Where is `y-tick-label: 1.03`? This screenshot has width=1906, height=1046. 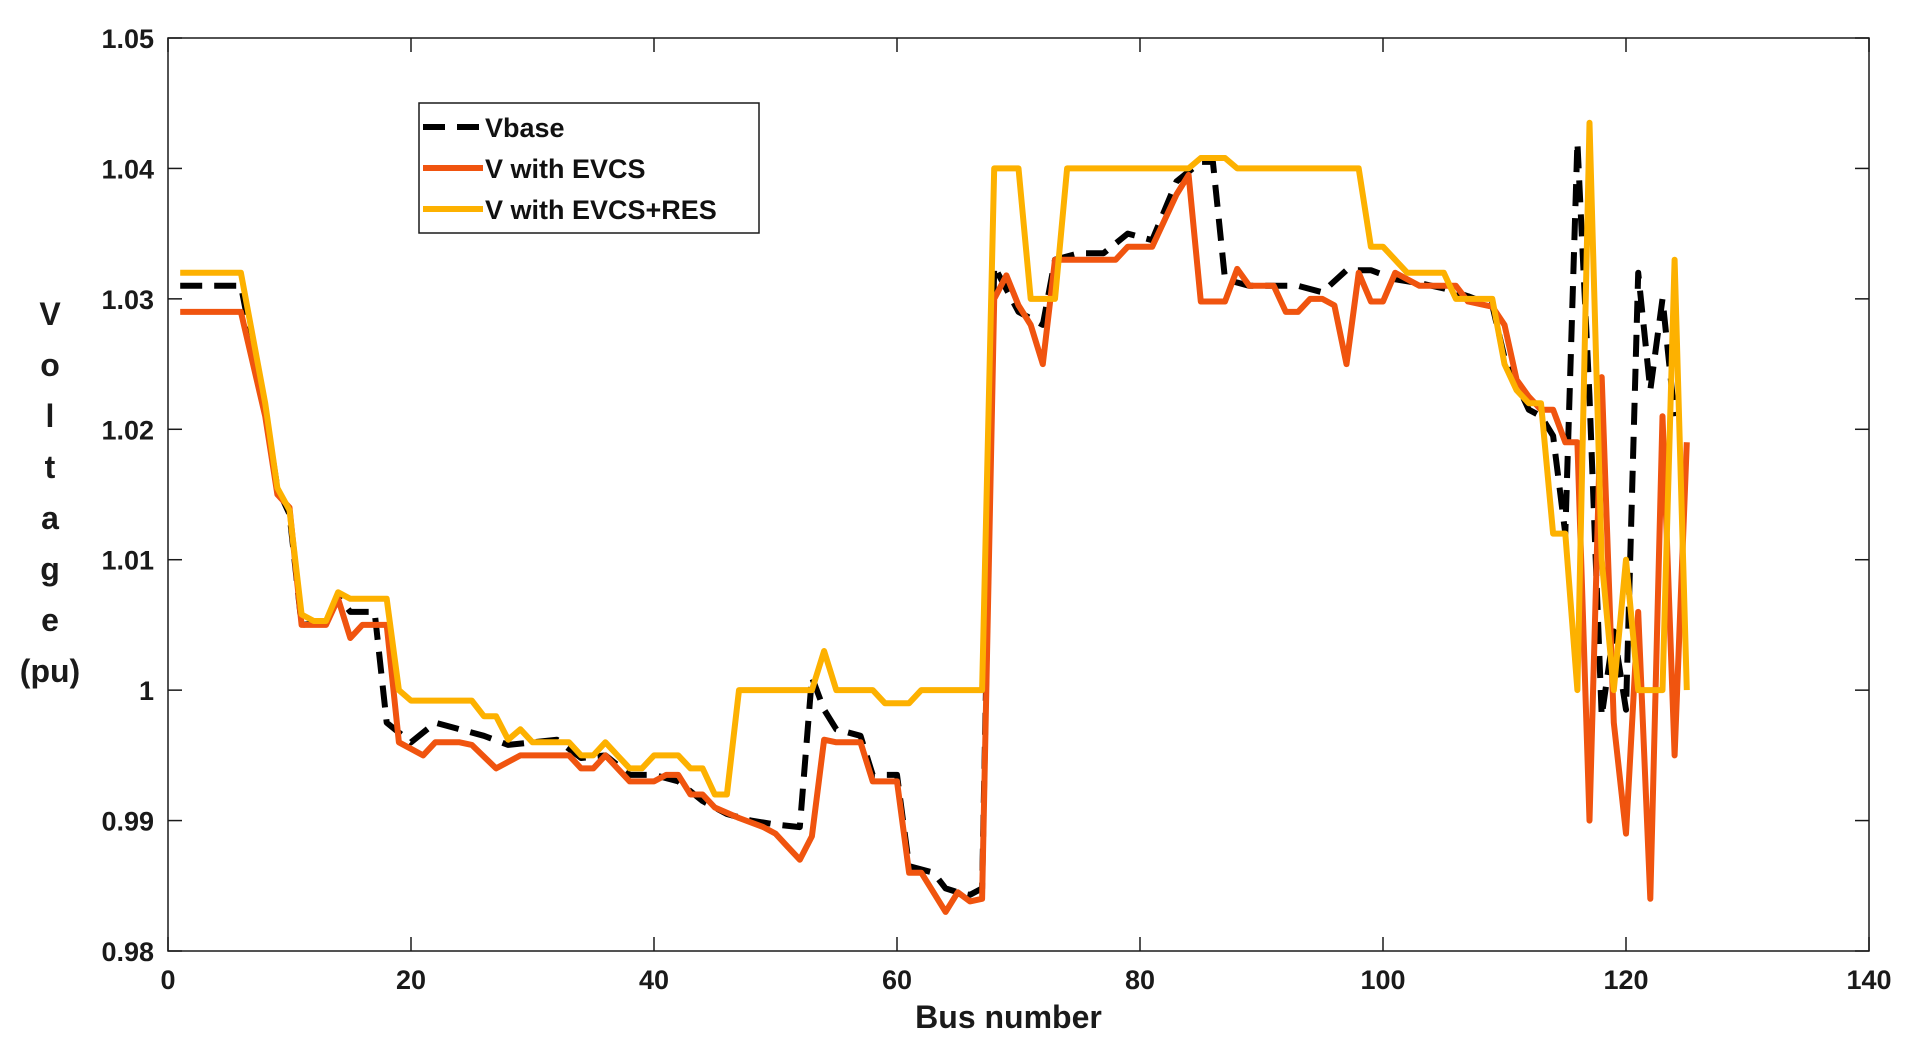
y-tick-label: 1.03 is located at coordinates (127, 300).